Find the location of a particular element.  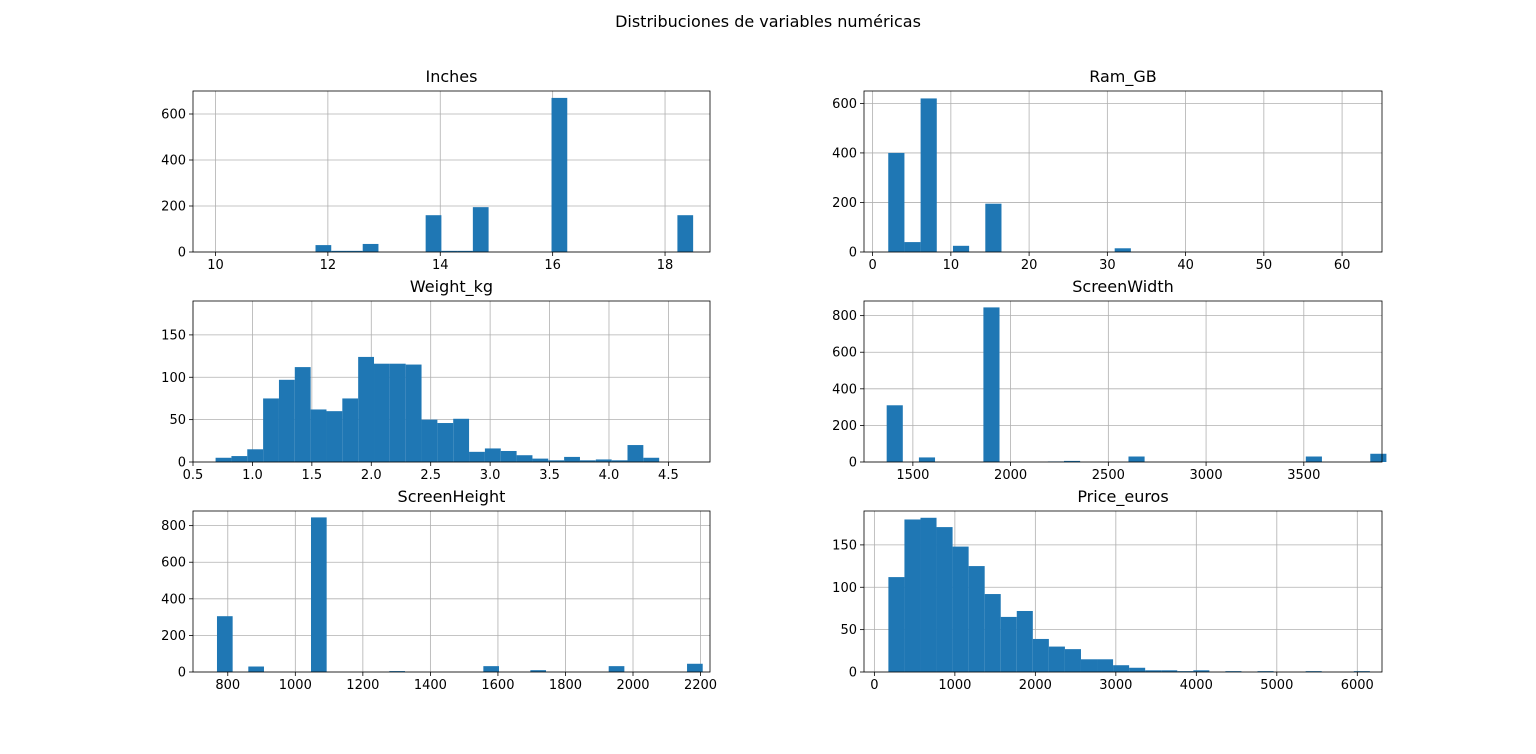

subplot-title: ScreenWidth is located at coordinates (1123, 286).